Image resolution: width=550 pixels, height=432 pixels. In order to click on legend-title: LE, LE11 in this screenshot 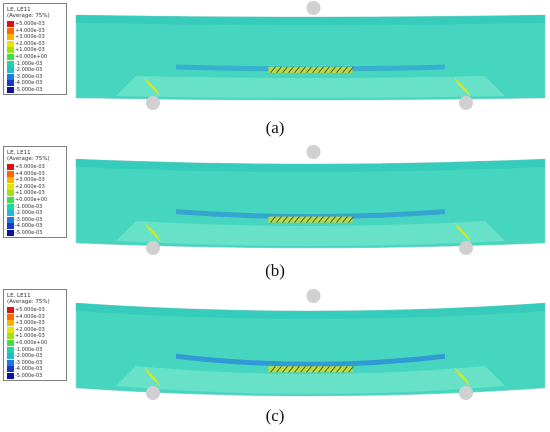, I will do `click(19, 153)`.